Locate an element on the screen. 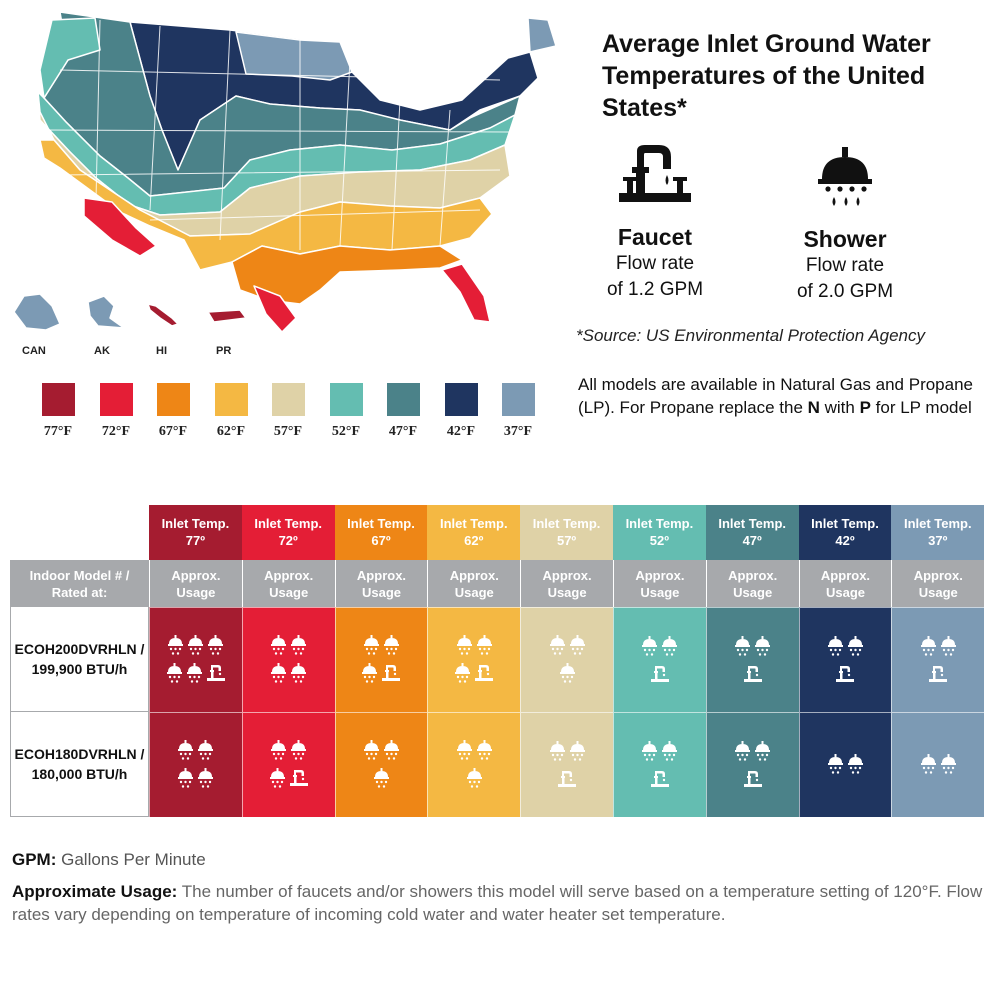  column-header-value: 62º is located at coordinates (474, 540).